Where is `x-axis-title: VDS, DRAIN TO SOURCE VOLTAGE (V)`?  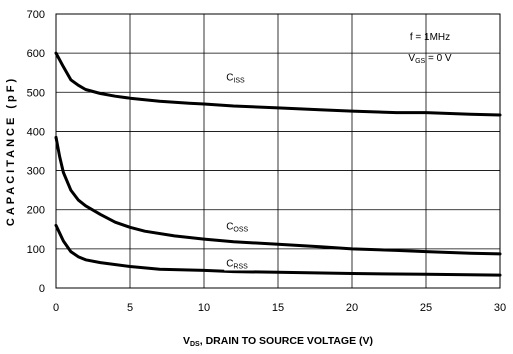 x-axis-title: VDS, DRAIN TO SOURCE VOLTAGE (V) is located at coordinates (278, 341).